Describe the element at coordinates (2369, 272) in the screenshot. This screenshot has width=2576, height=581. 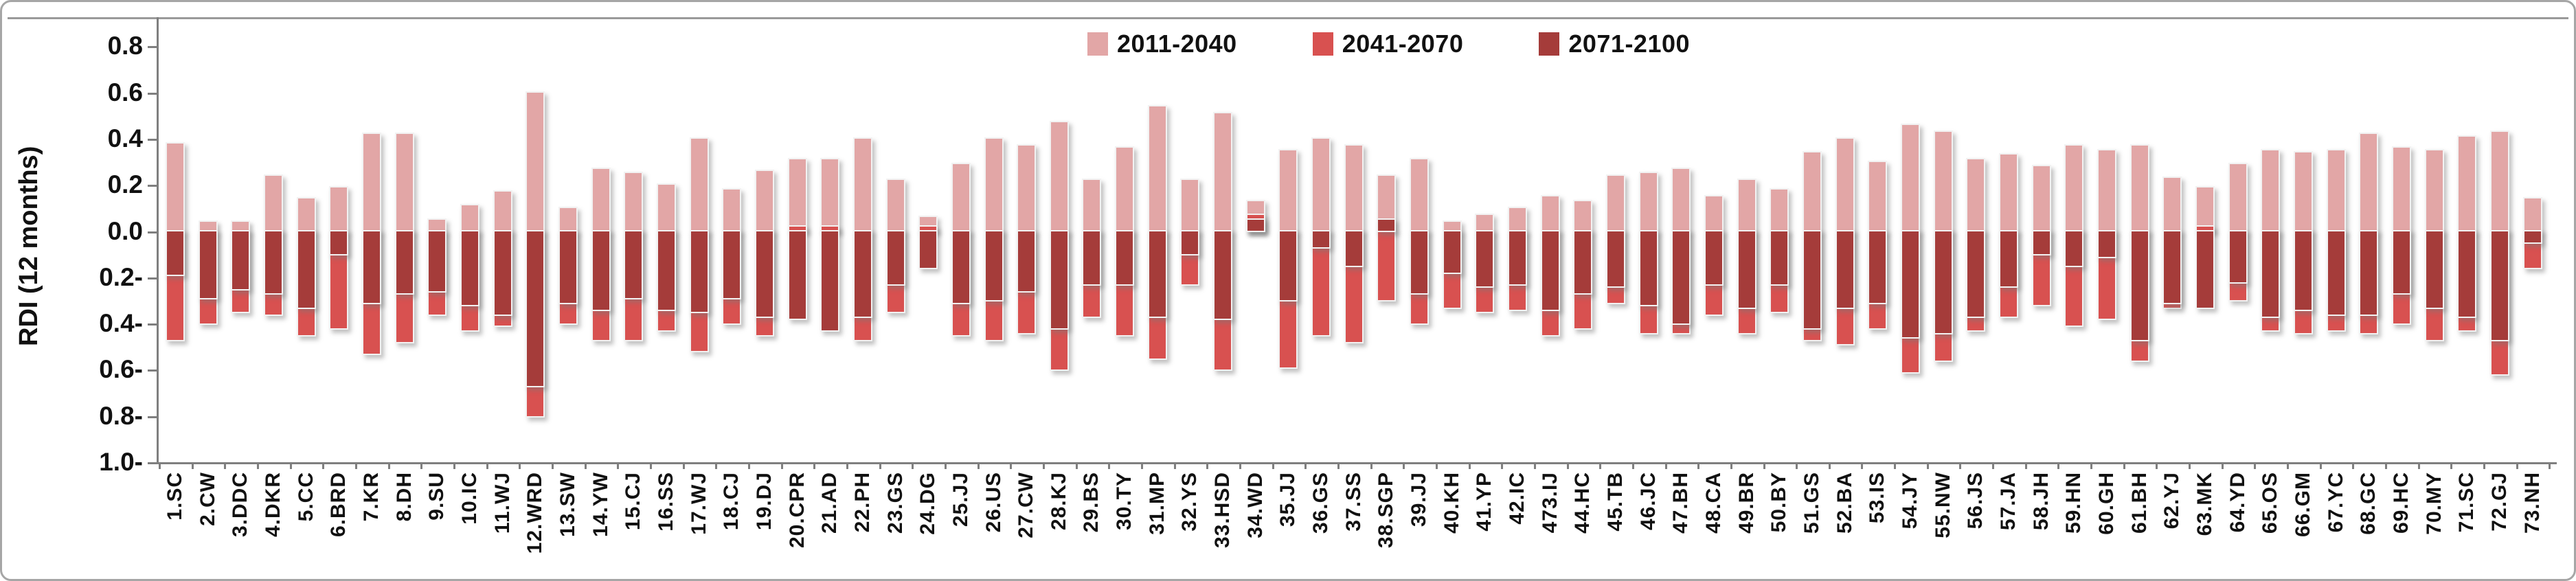
I see `bar-segment-2071-2100-68.GC` at that location.